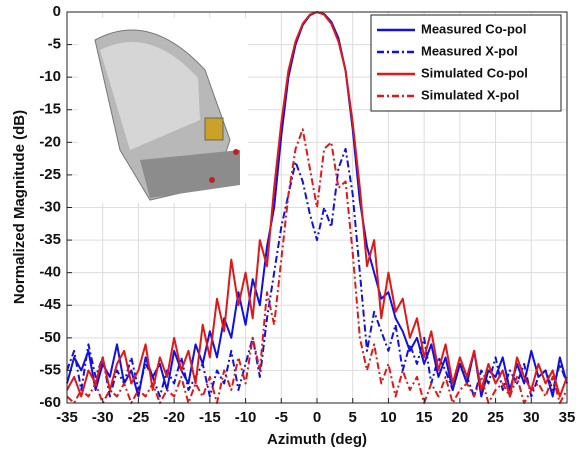 The height and width of the screenshot is (458, 582). Describe the element at coordinates (67, 417) in the screenshot. I see `x-tick-label: -35` at that location.